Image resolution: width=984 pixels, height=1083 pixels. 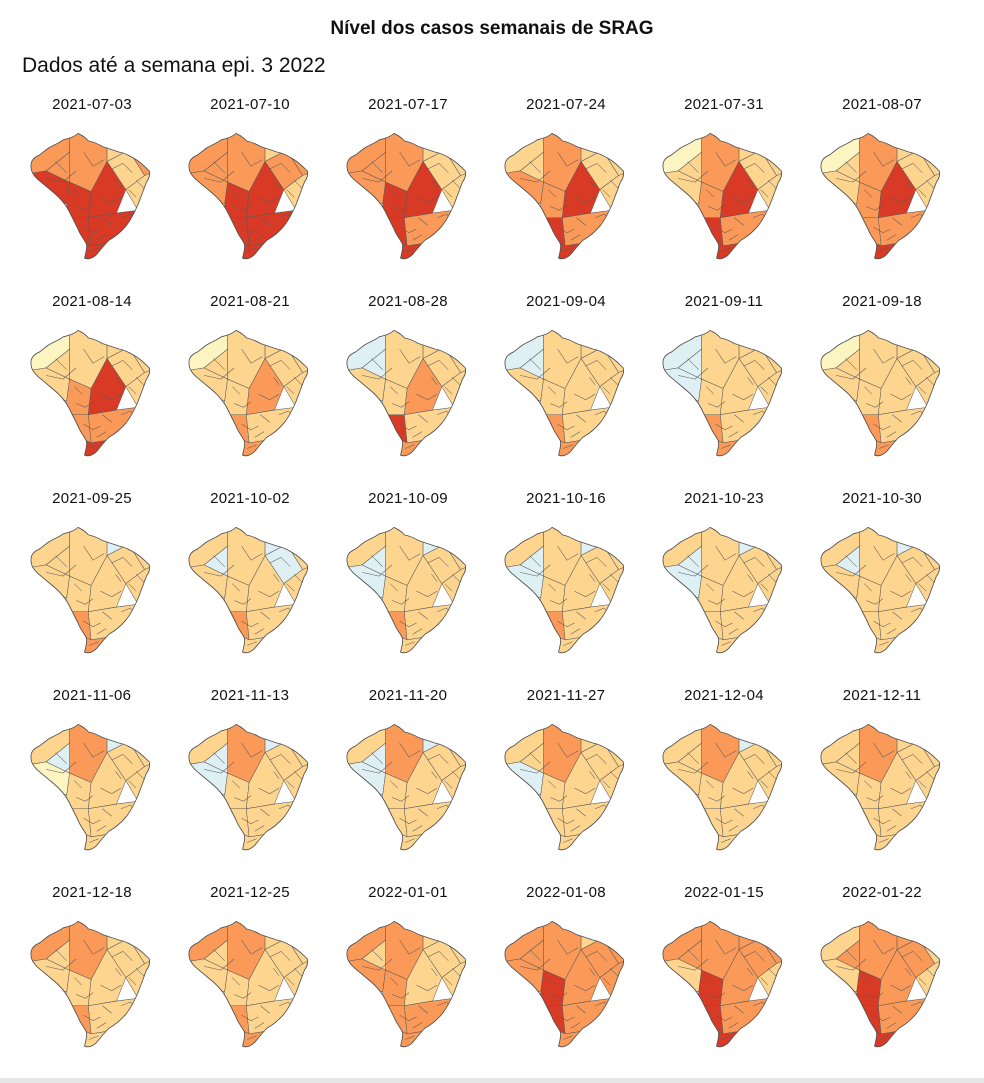 I want to click on map-panel: 2021-12-25, so click(x=245, y=982).